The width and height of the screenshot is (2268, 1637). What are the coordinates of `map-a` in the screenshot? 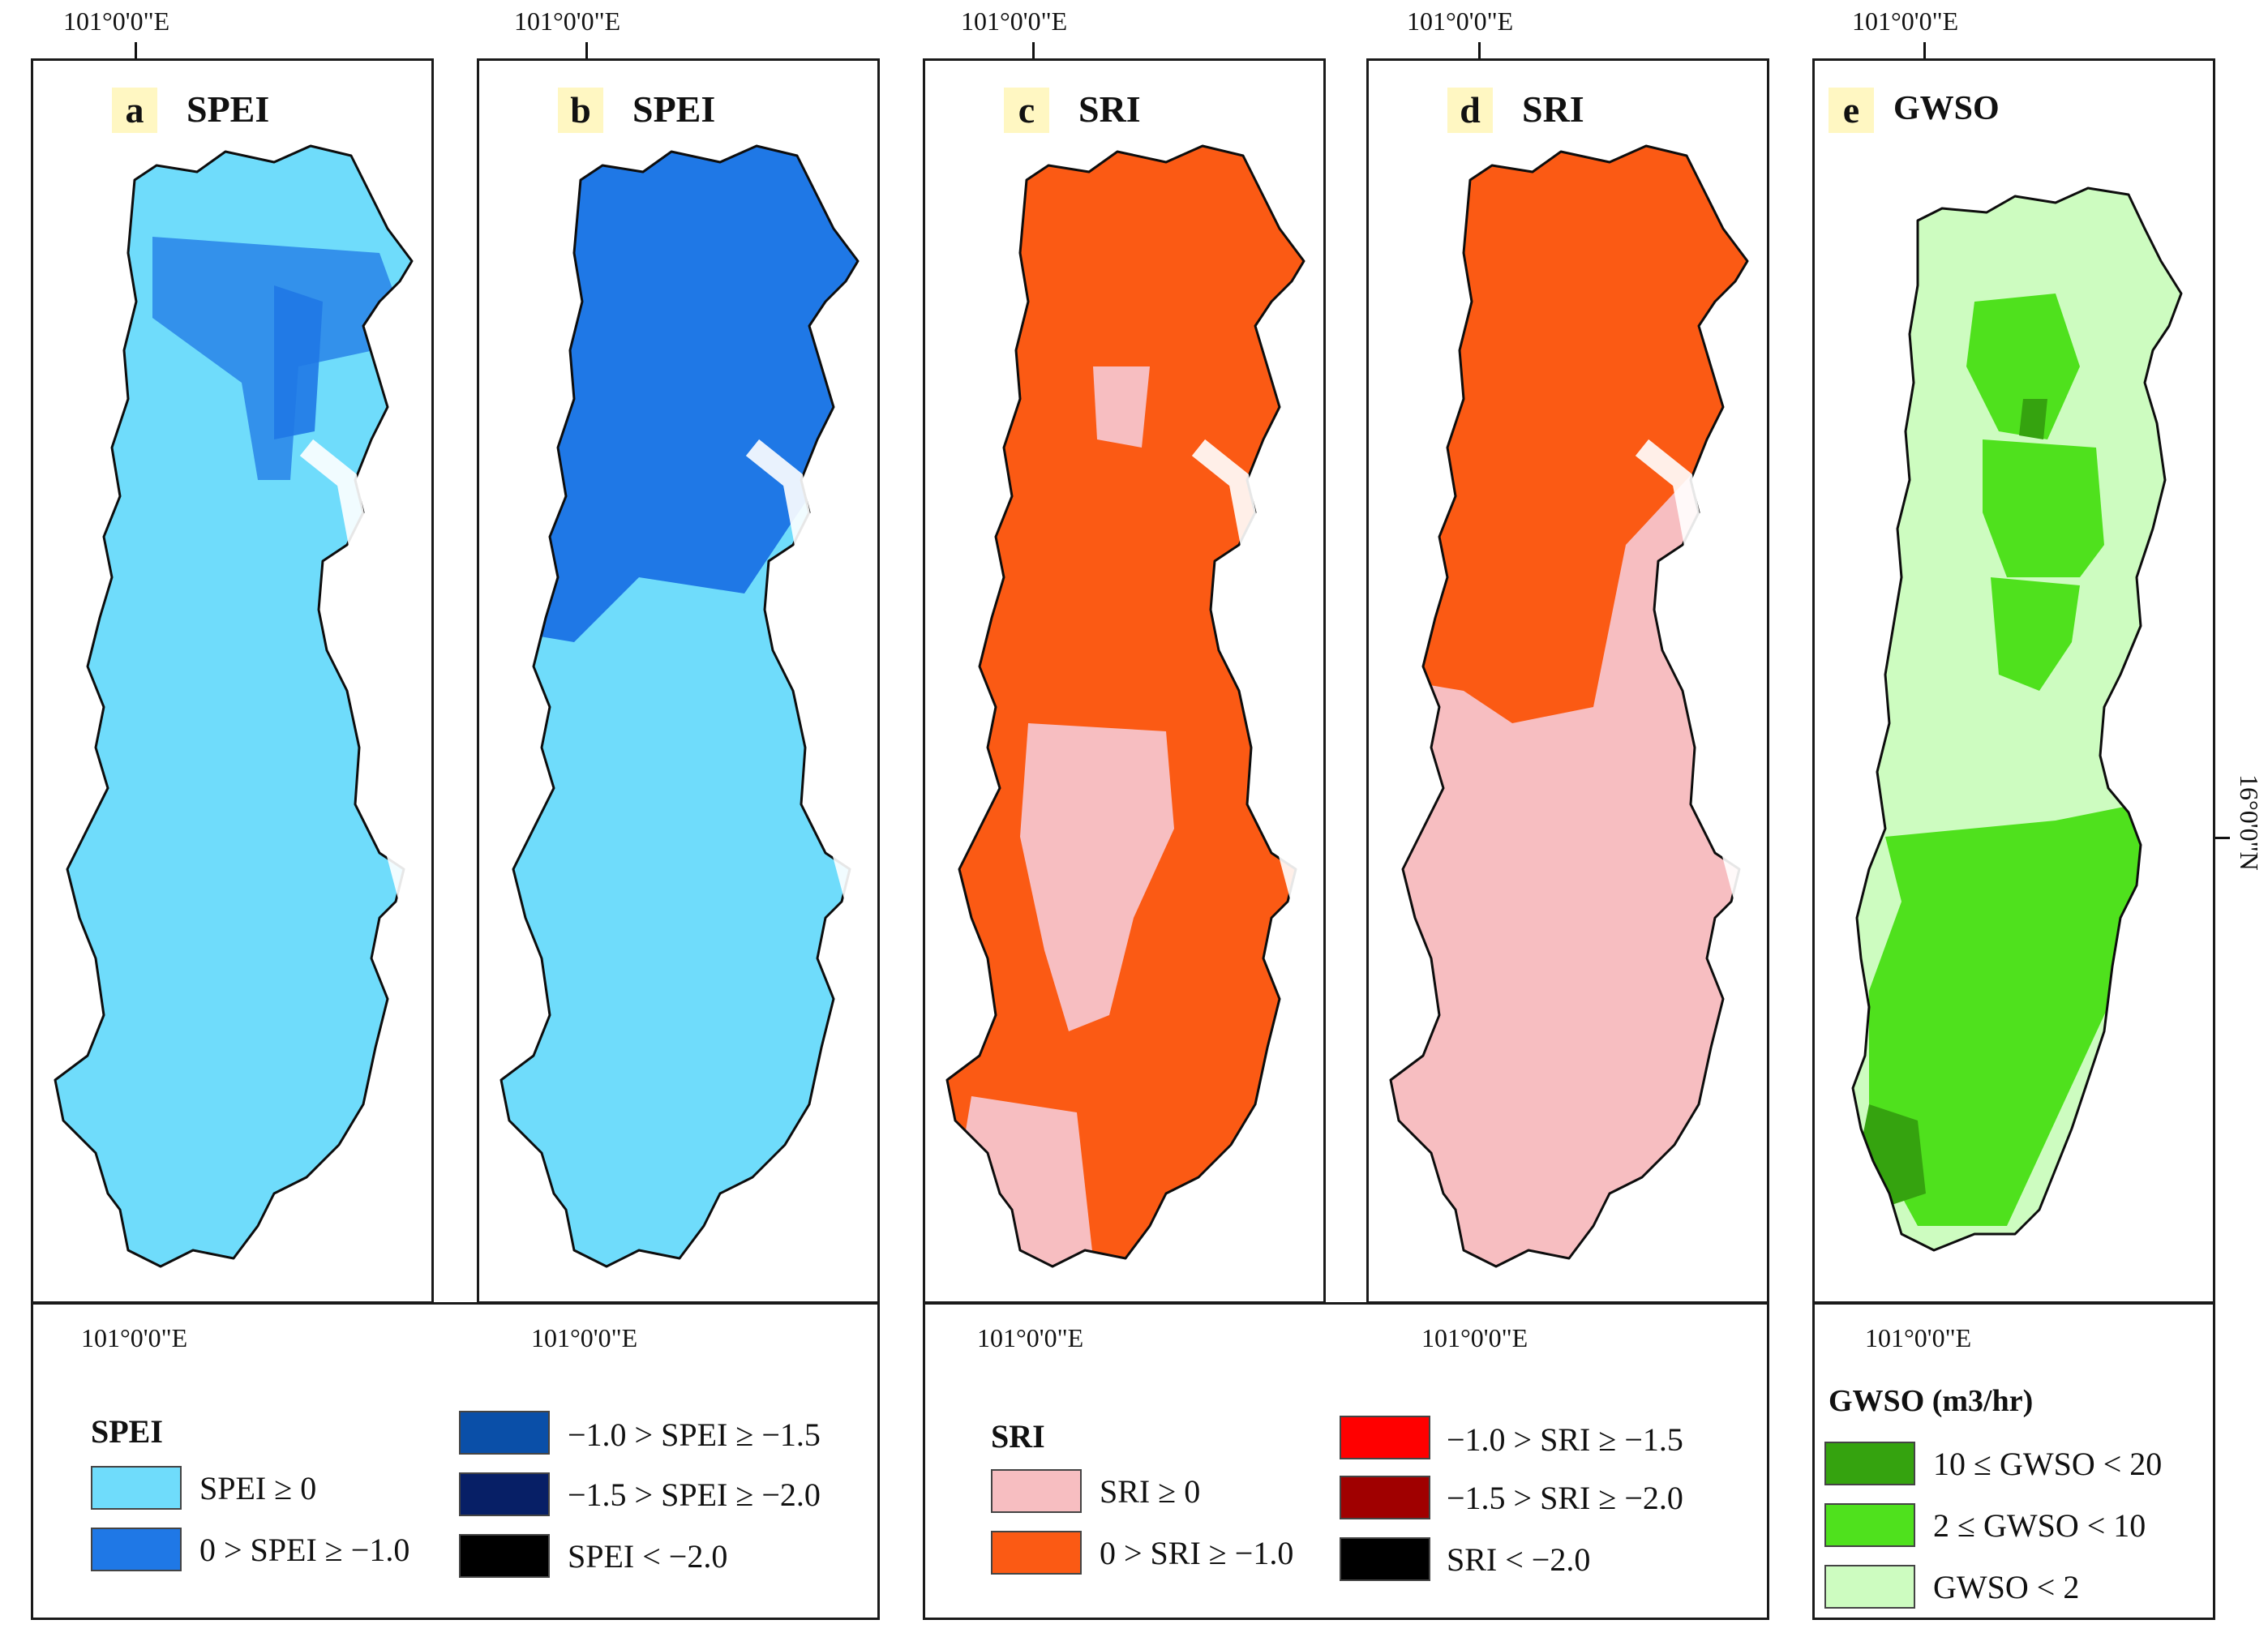 It's located at (238, 706).